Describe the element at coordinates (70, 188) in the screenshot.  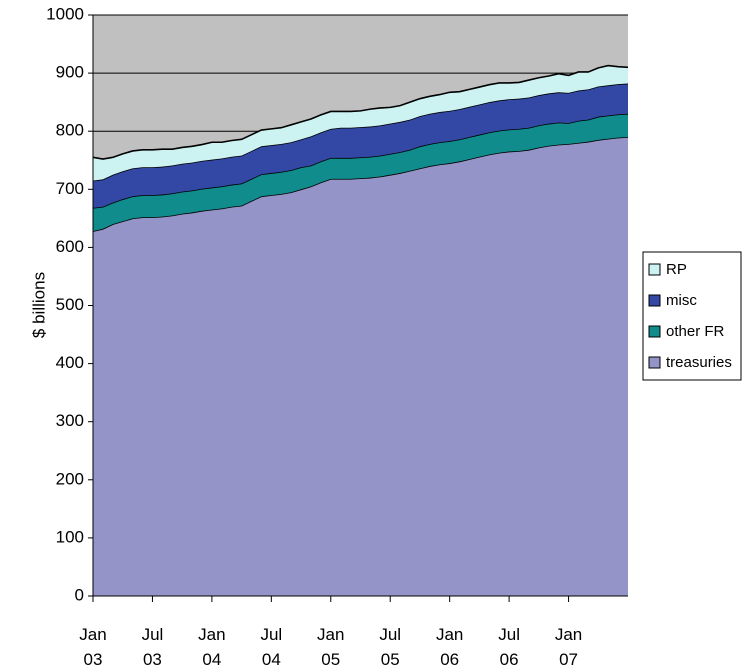
I see `y-tick-label: 700` at that location.